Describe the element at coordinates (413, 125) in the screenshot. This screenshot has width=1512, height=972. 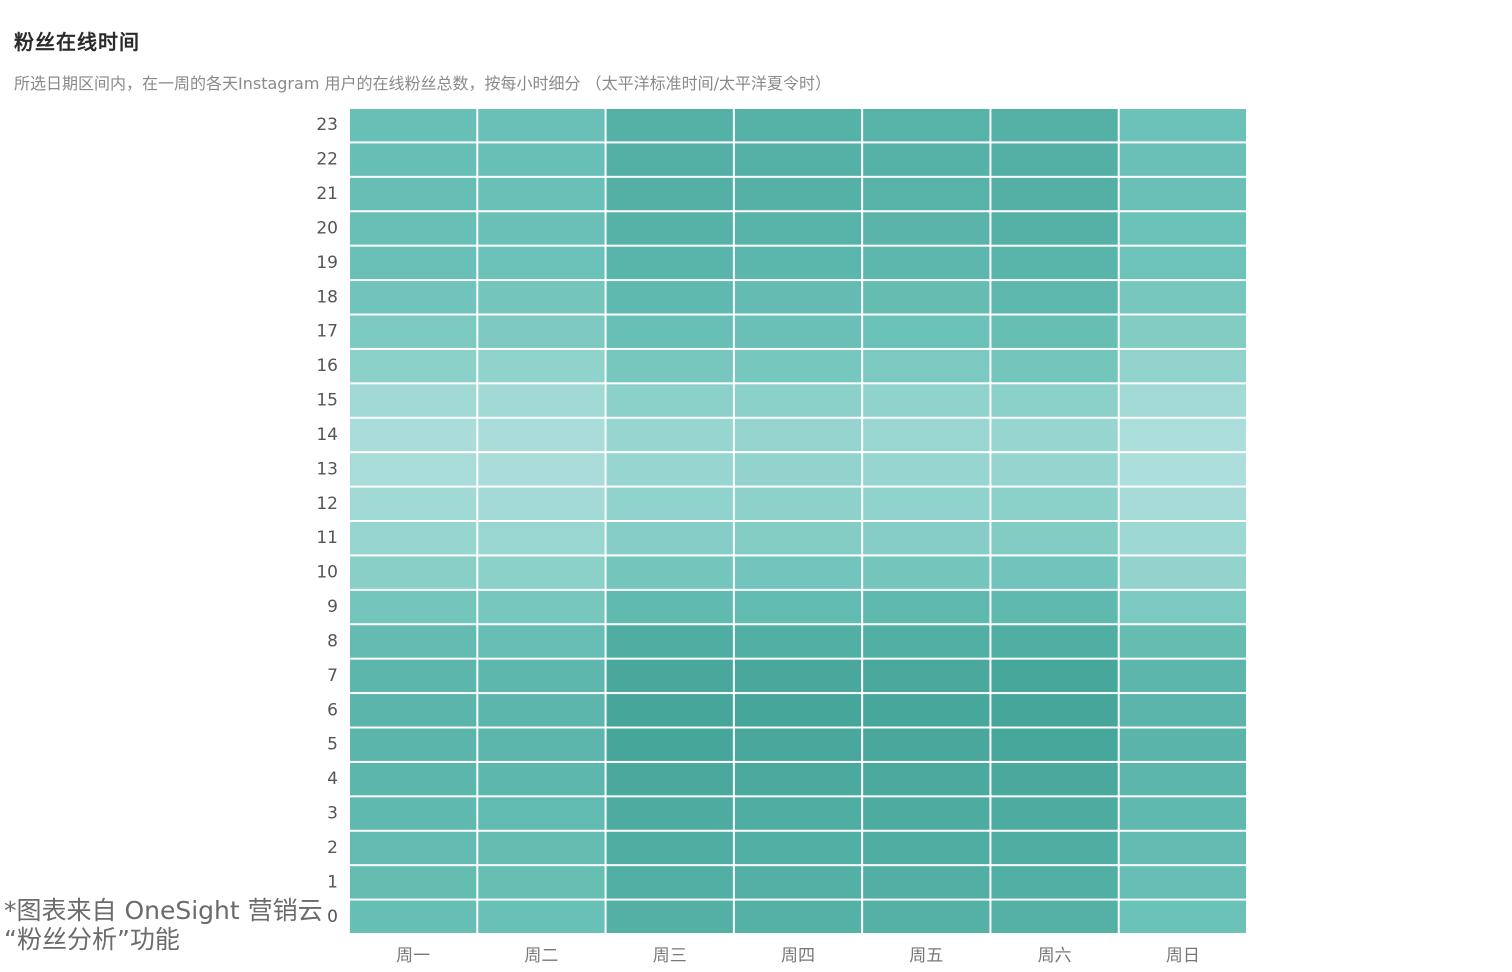
I see `heatmap-cell-周一-23` at that location.